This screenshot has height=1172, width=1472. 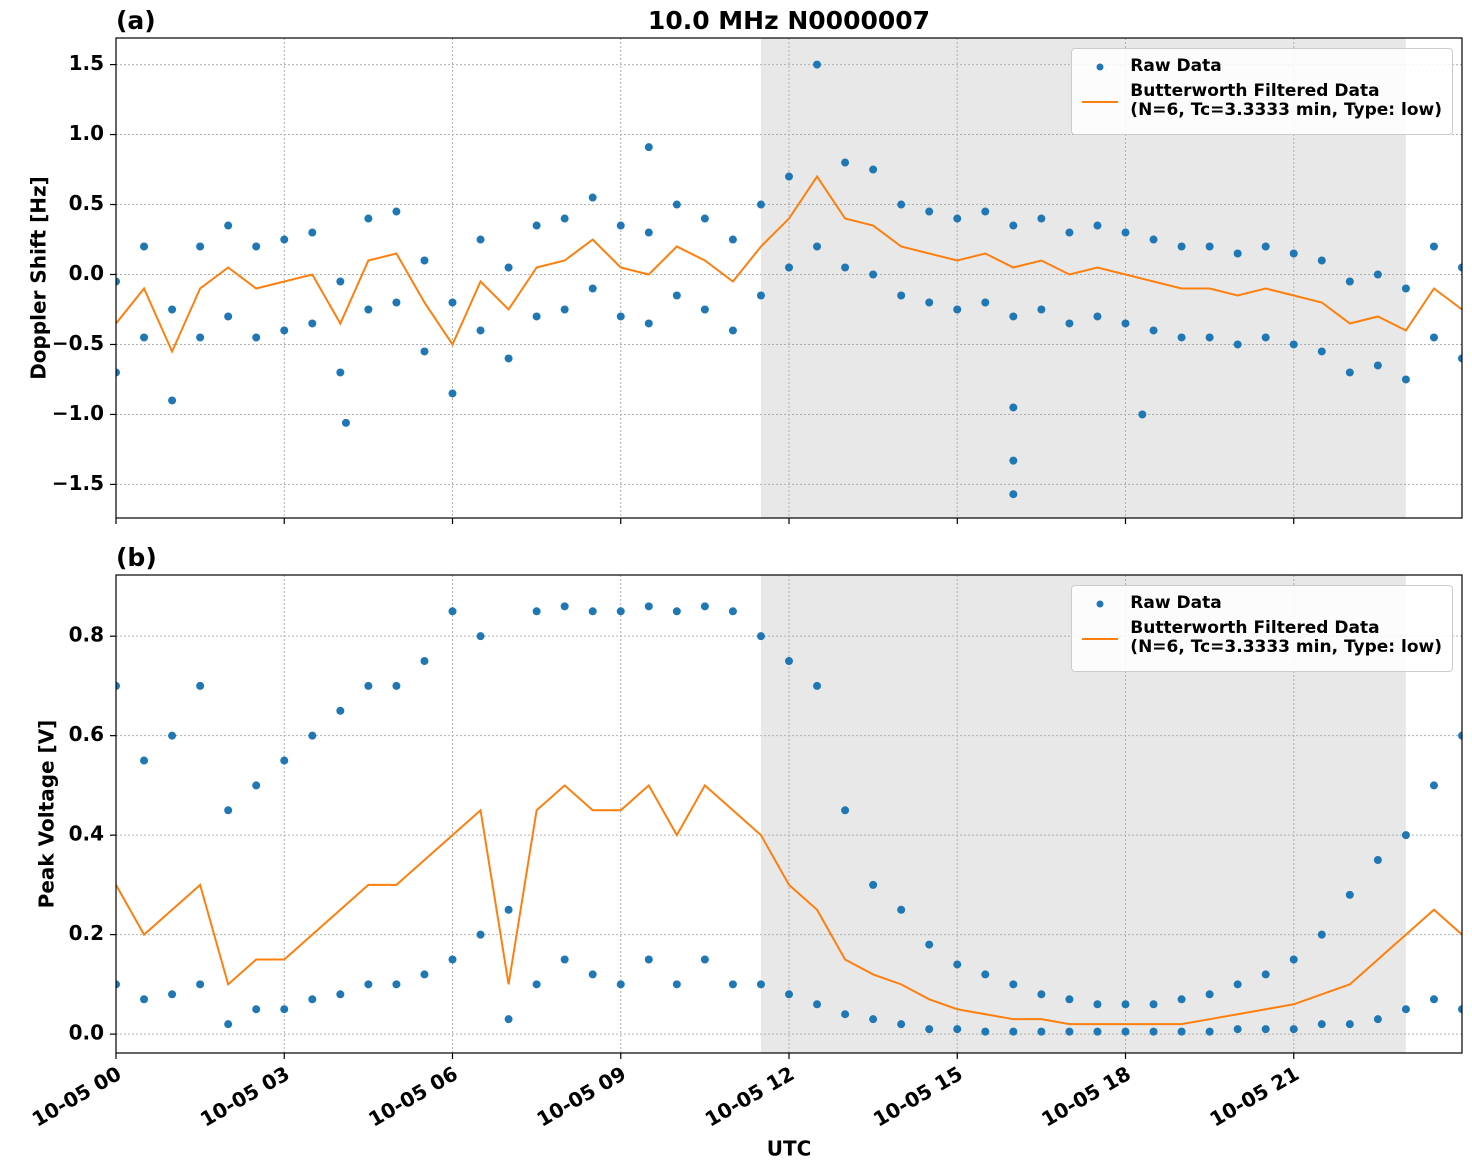 I want to click on y-tick-label: 1.5, so click(x=86, y=63).